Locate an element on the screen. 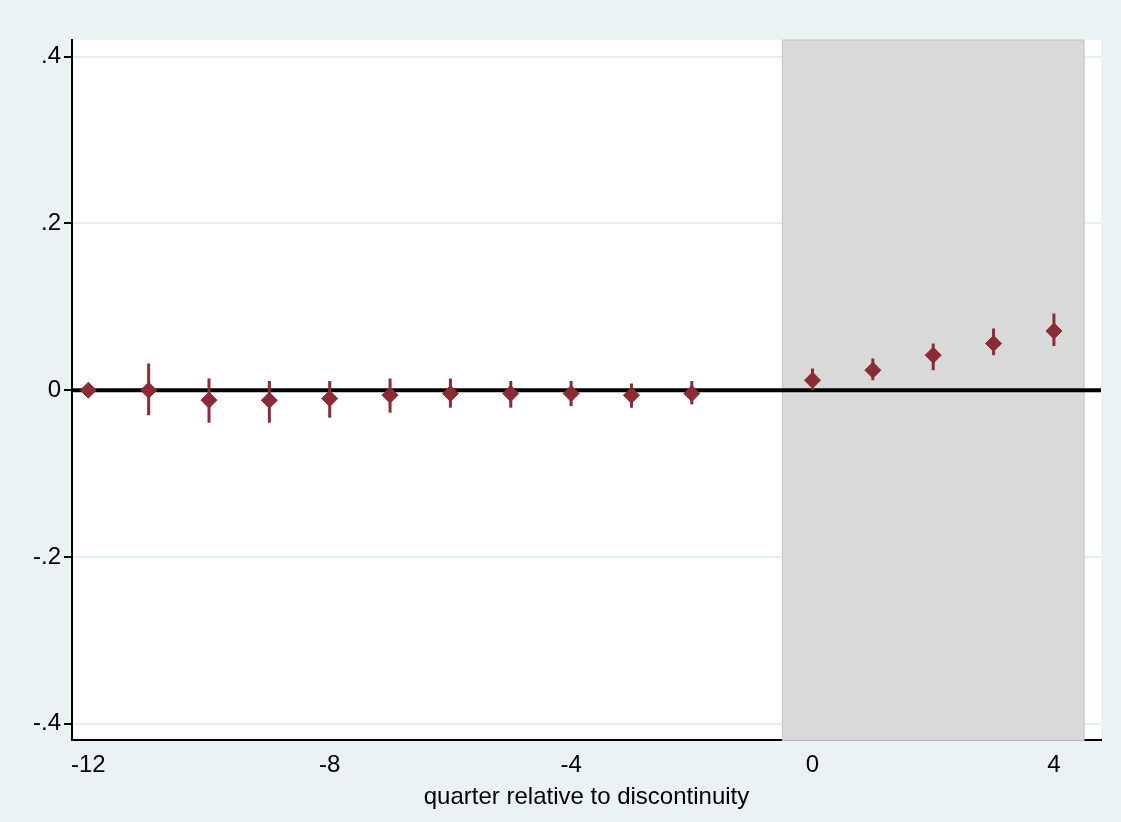 This screenshot has width=1121, height=822. x-tick-label: 4 is located at coordinates (1054, 764).